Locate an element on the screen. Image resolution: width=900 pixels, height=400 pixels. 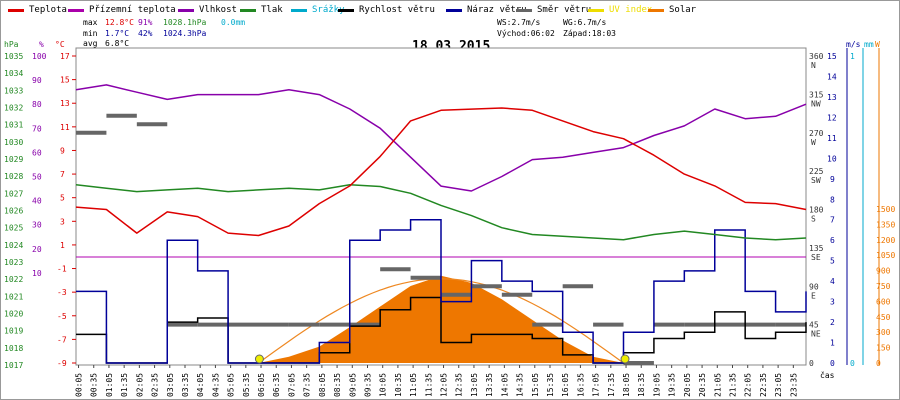
stats-max-label: max is located at coordinates (90, 22).